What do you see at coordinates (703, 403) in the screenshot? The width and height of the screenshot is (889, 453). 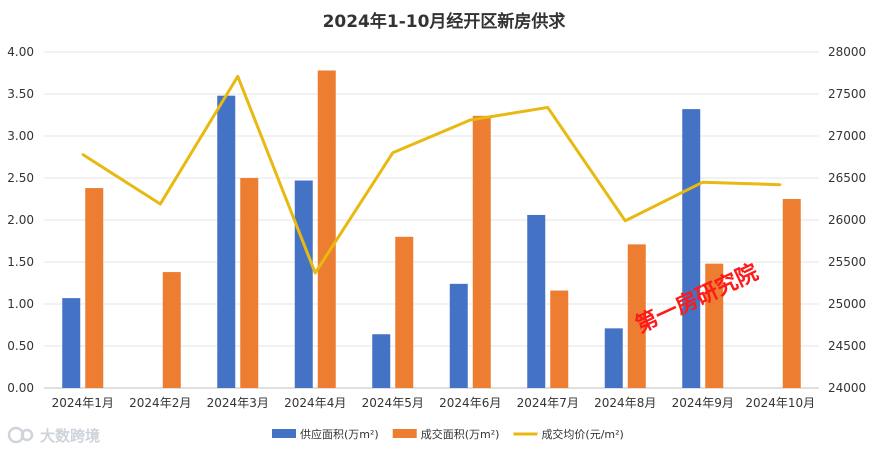 I see `category-label: 2024年9月` at bounding box center [703, 403].